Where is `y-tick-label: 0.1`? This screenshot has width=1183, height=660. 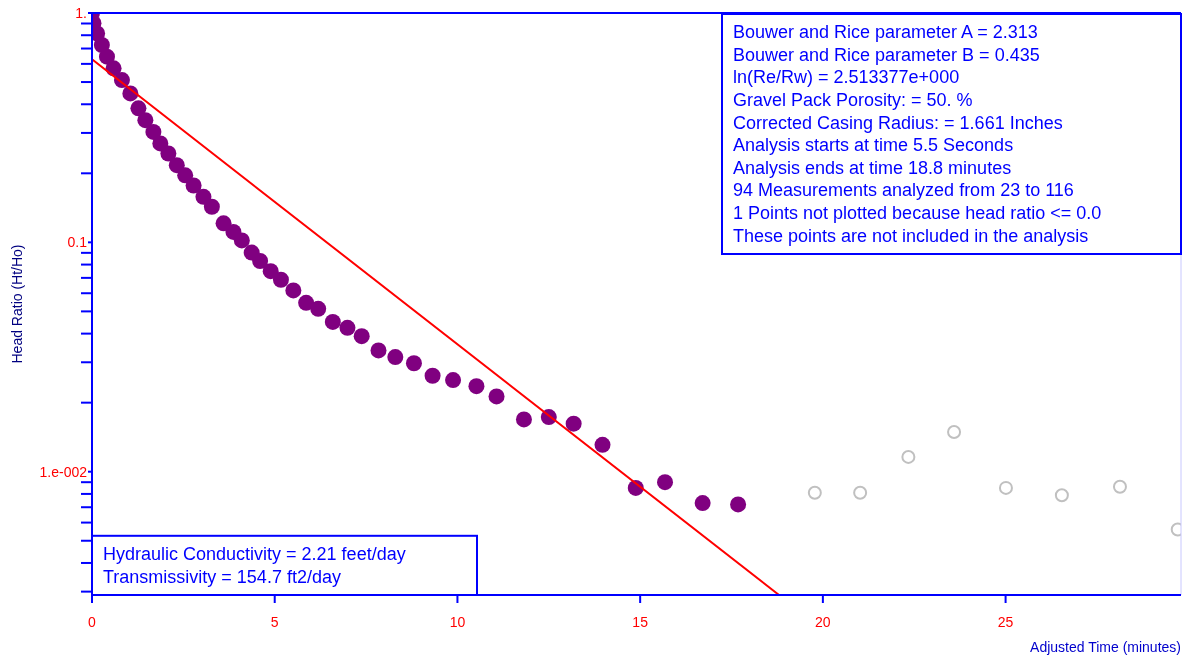
y-tick-label: 0.1 is located at coordinates (77, 242).